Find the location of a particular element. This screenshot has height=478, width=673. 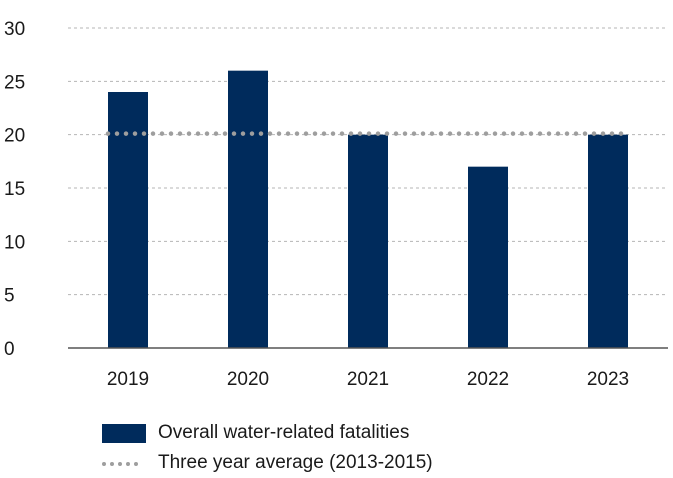

x-axis-ticks: 2019 2020 2021 2022 2023 is located at coordinates (368, 379).